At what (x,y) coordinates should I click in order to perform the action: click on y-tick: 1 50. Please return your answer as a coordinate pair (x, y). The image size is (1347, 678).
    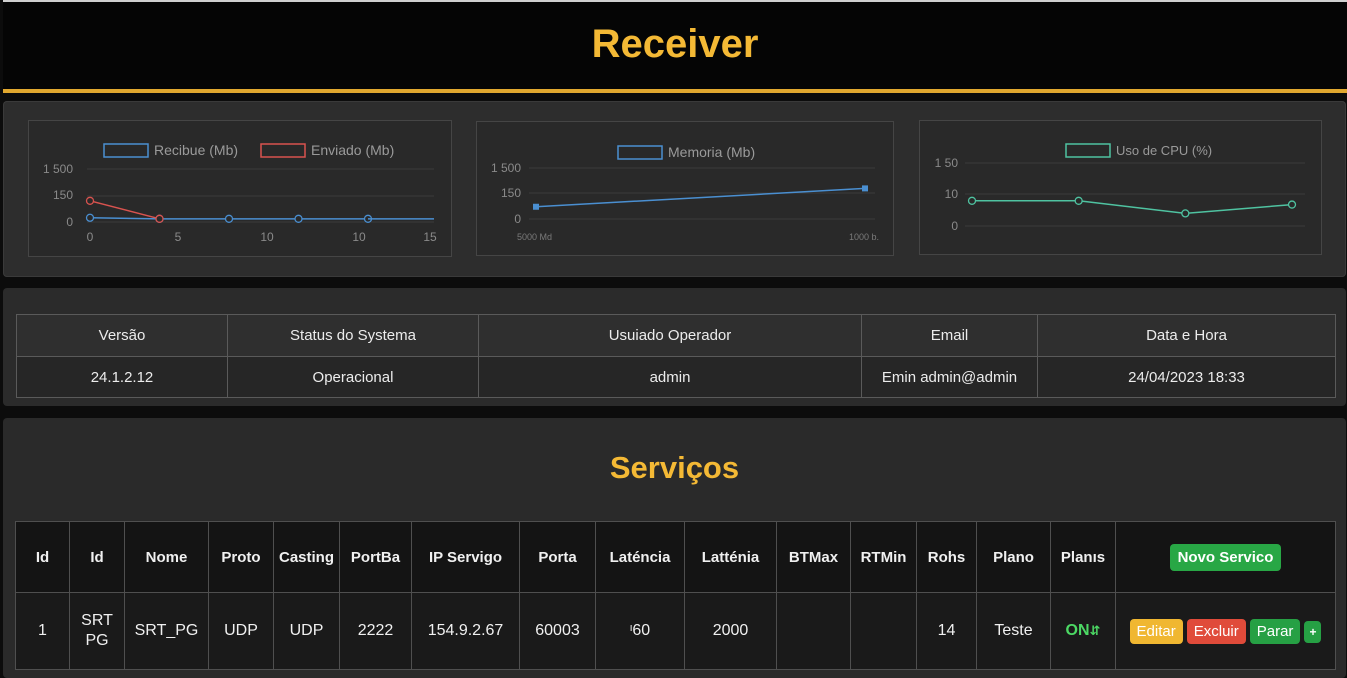
    Looking at the image, I should click on (947, 163).